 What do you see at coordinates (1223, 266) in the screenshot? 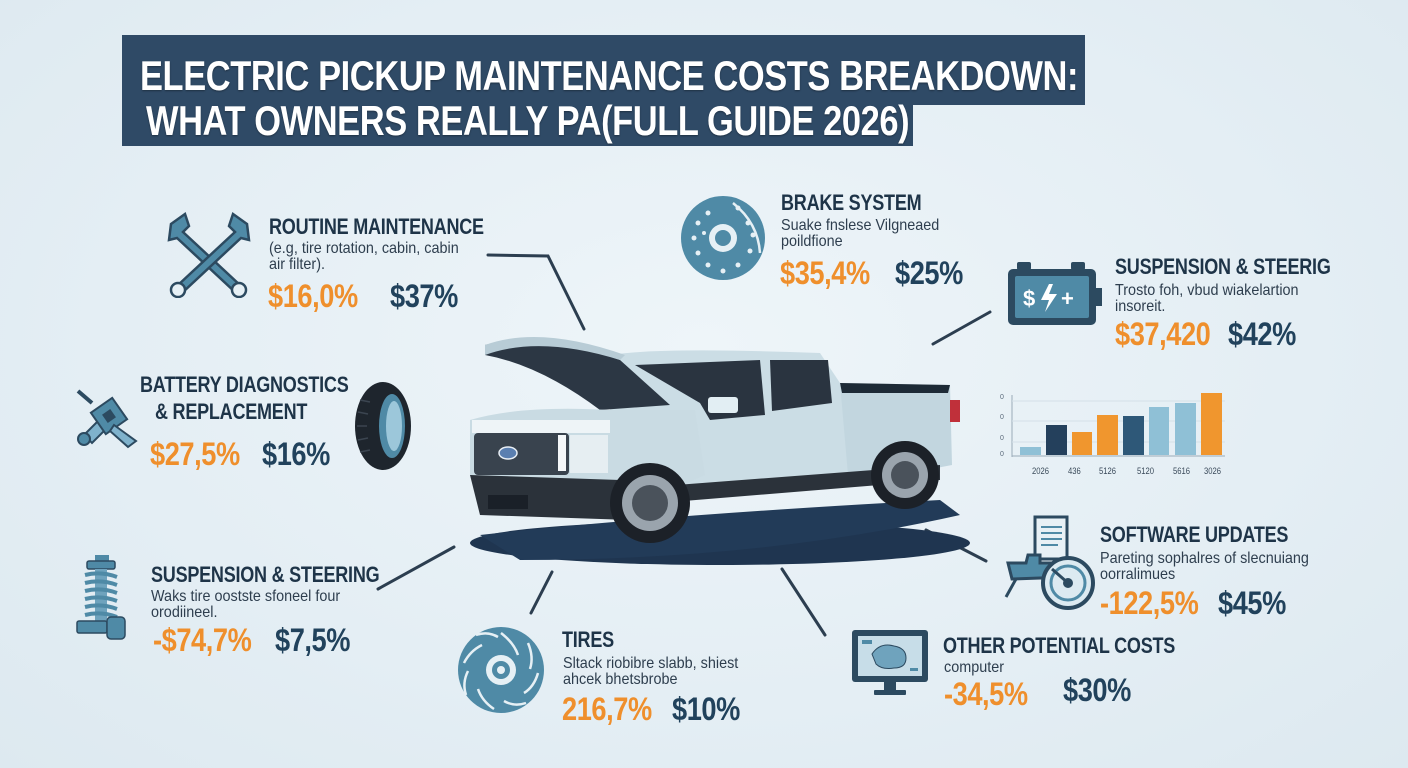
I see `suspension-right-heading: SUSPENSION & STEERIG` at bounding box center [1223, 266].